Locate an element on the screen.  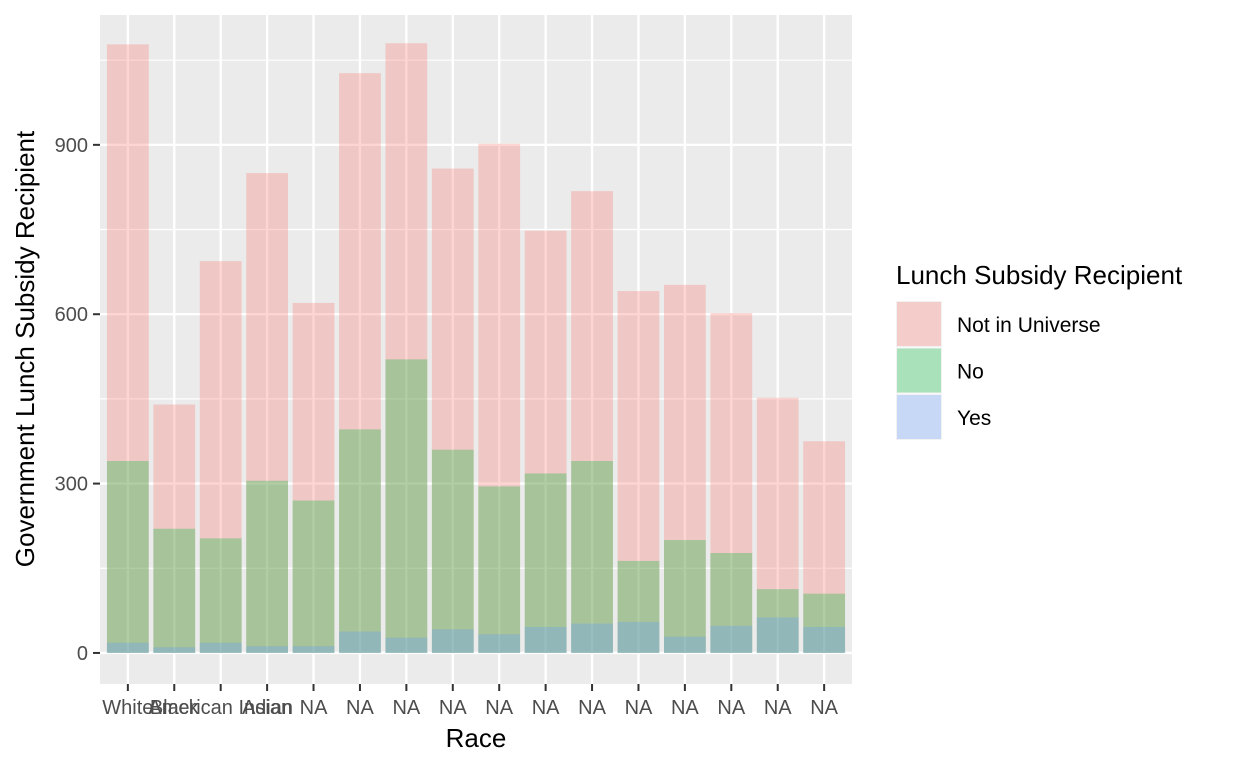
legend-key-yes is located at coordinates (919, 417).